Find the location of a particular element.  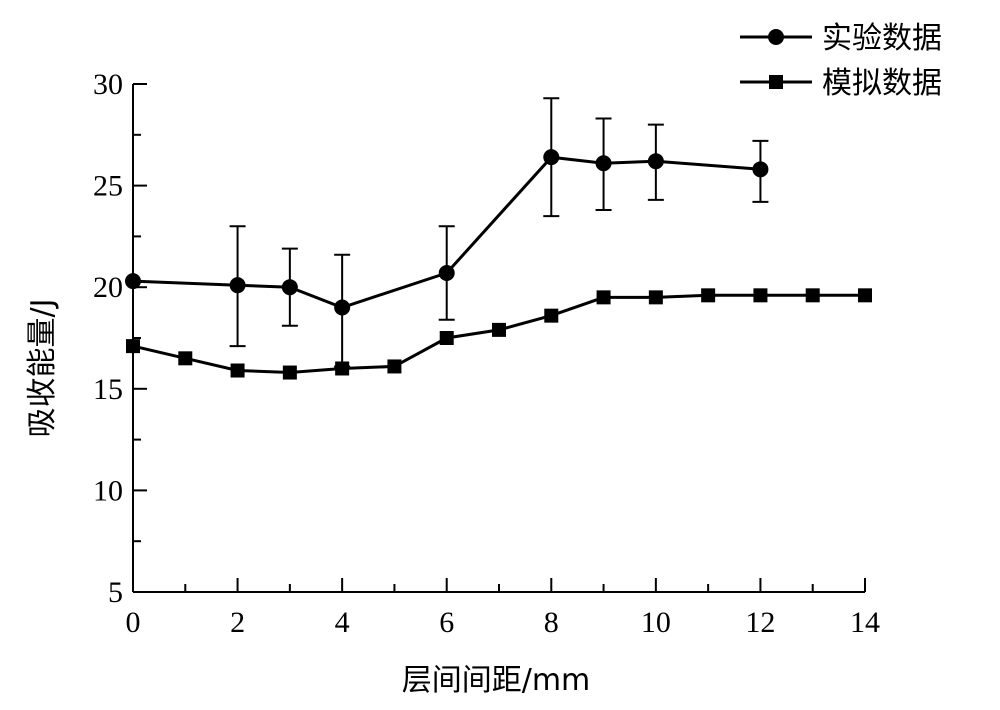

legend-entry-2: 模拟数据 is located at coordinates (841, 83).